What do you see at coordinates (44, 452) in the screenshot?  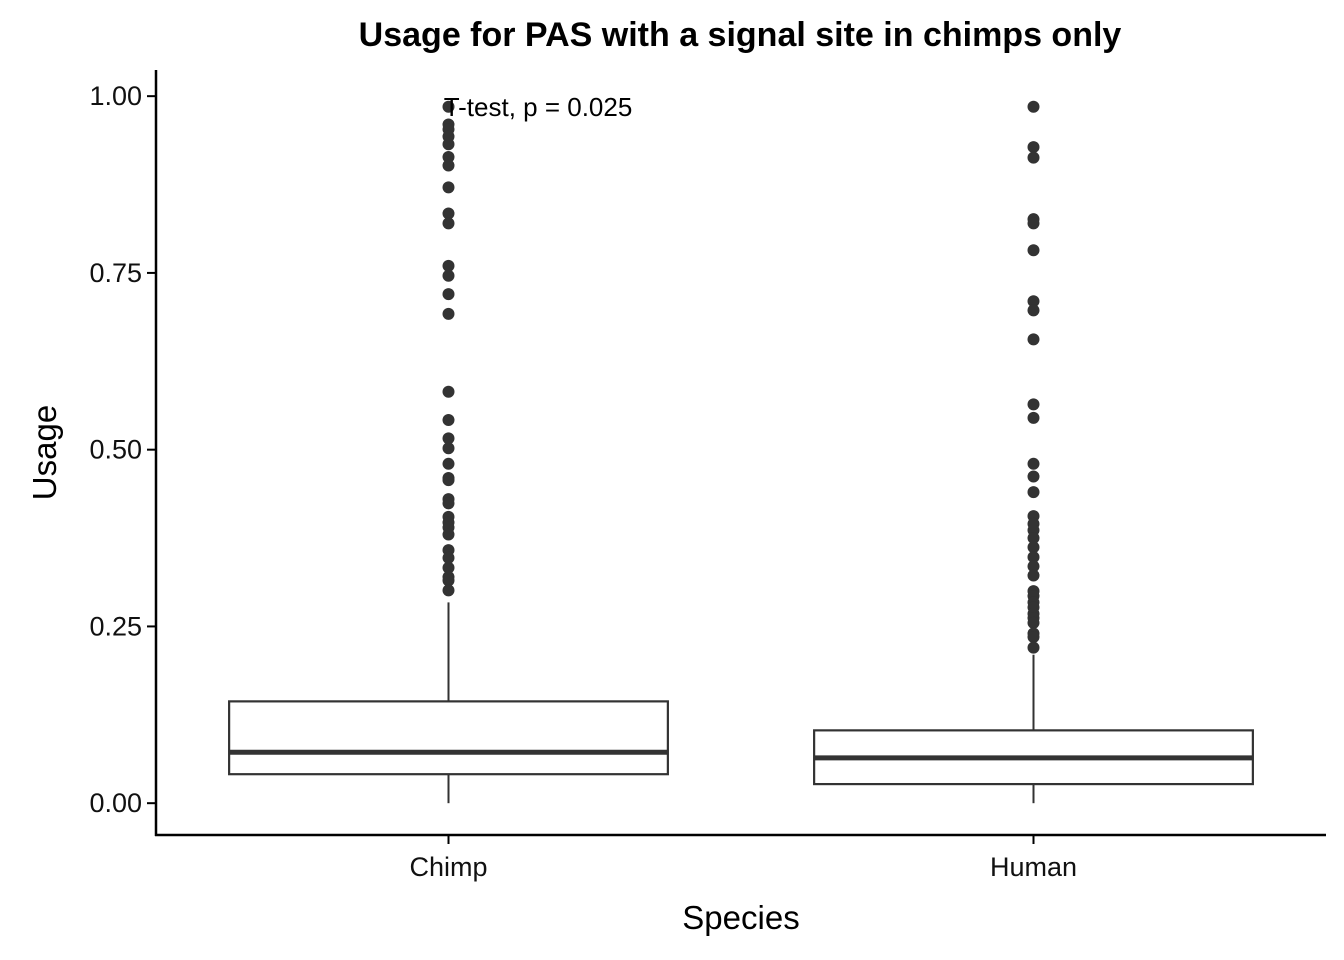 I see `y-axis-title: Usage` at bounding box center [44, 452].